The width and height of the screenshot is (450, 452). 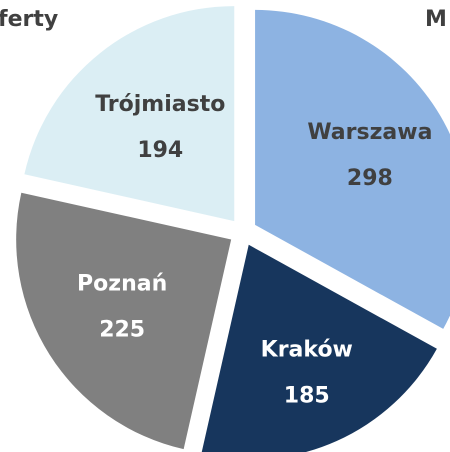 I want to click on chart-title: ferty, so click(x=29, y=19).